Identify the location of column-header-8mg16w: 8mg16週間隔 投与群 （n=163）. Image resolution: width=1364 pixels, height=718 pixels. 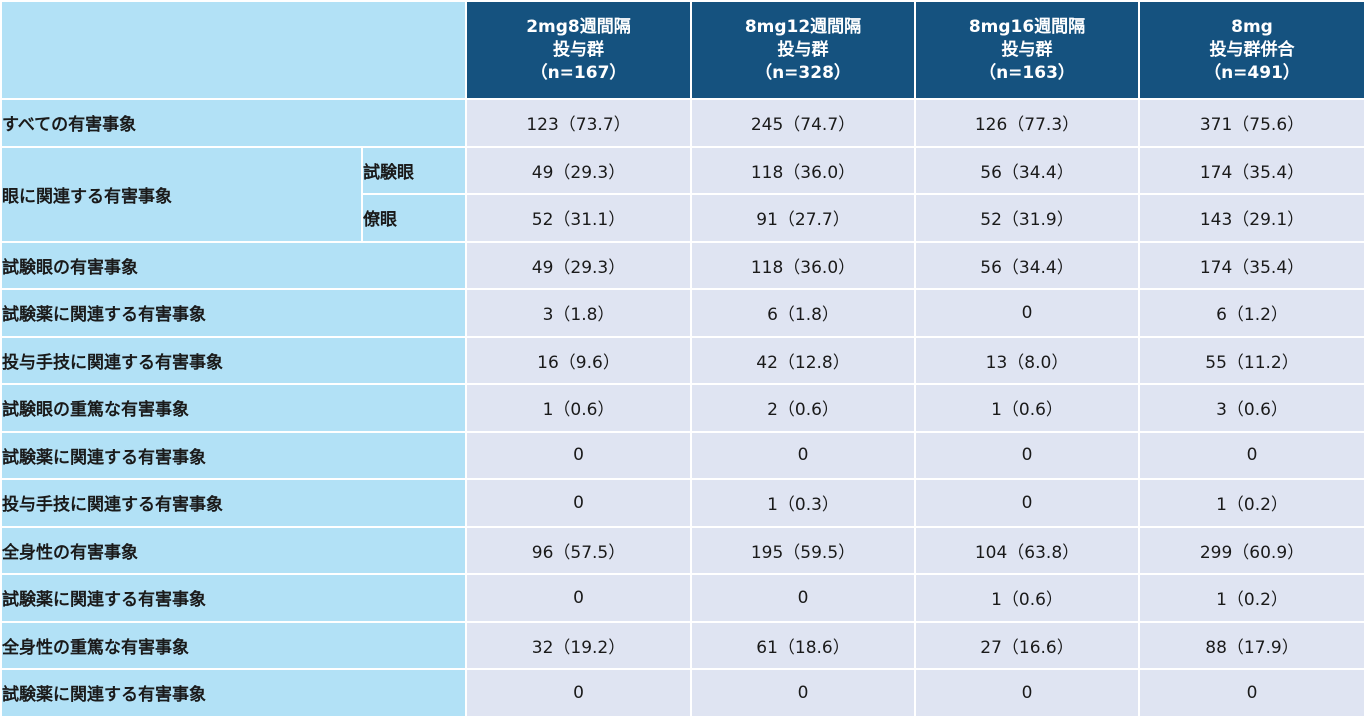
(1027, 50).